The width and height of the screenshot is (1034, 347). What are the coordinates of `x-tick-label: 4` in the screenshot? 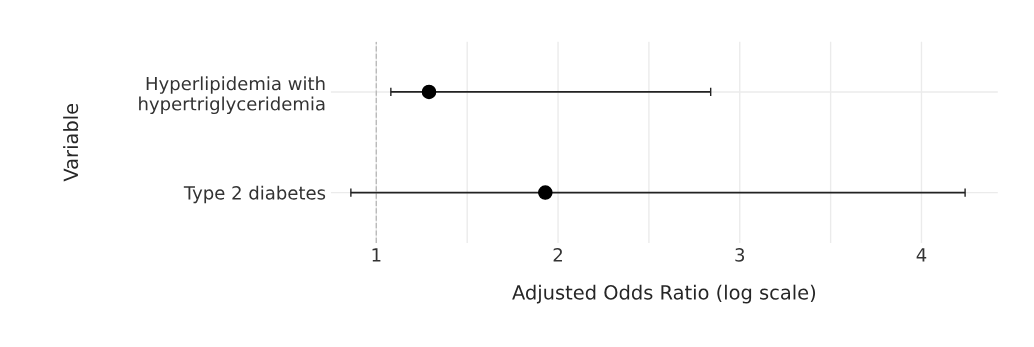 It's located at (921, 255).